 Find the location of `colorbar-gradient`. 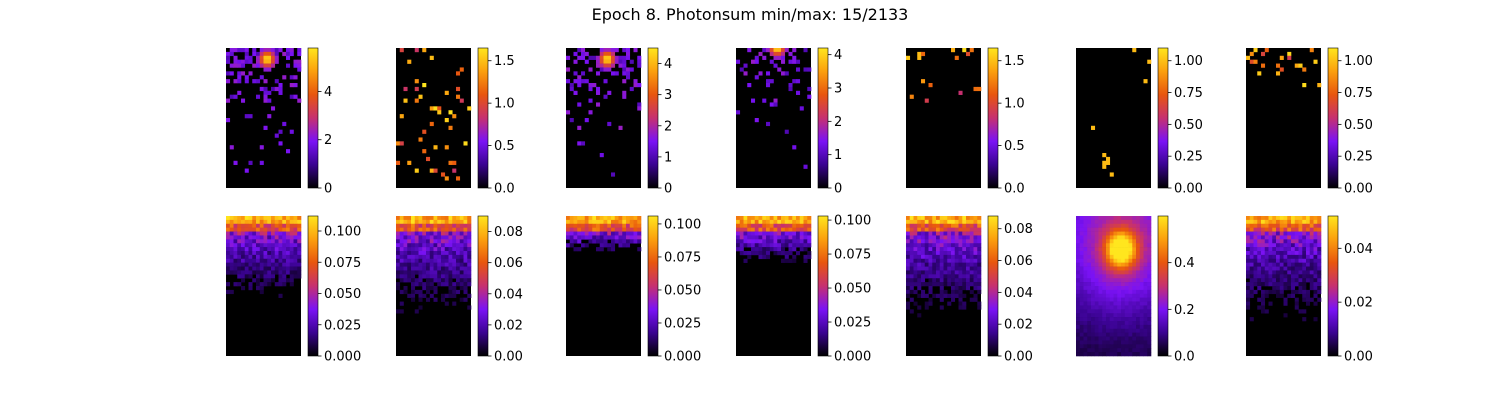

colorbar-gradient is located at coordinates (1333, 286).